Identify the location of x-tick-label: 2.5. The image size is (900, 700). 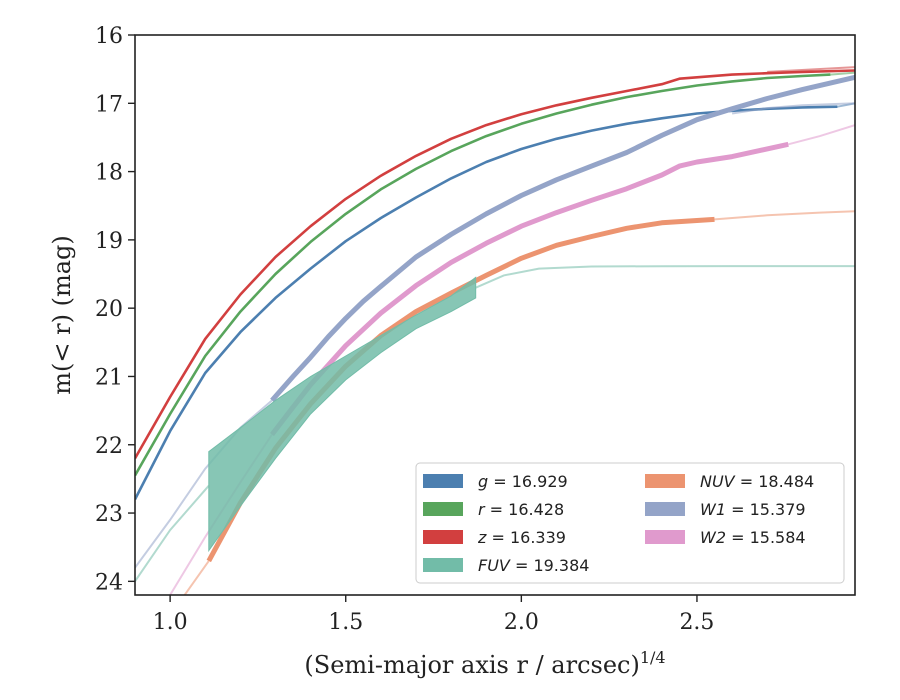
(696, 622).